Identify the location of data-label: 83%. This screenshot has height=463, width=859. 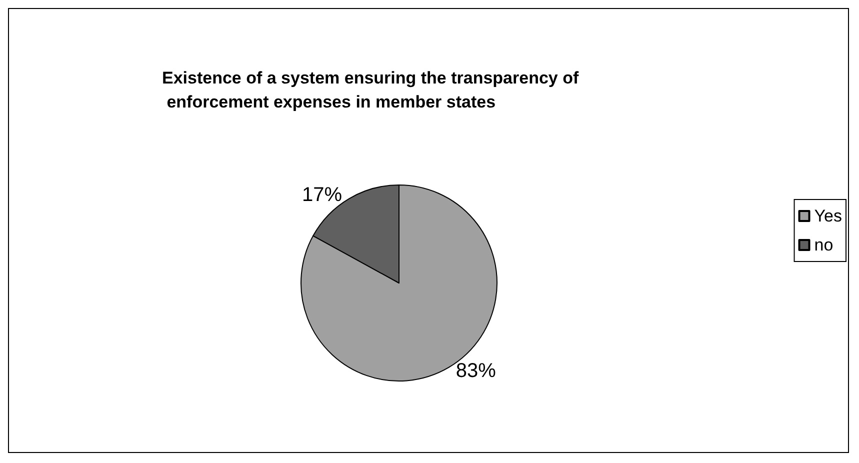
(476, 371).